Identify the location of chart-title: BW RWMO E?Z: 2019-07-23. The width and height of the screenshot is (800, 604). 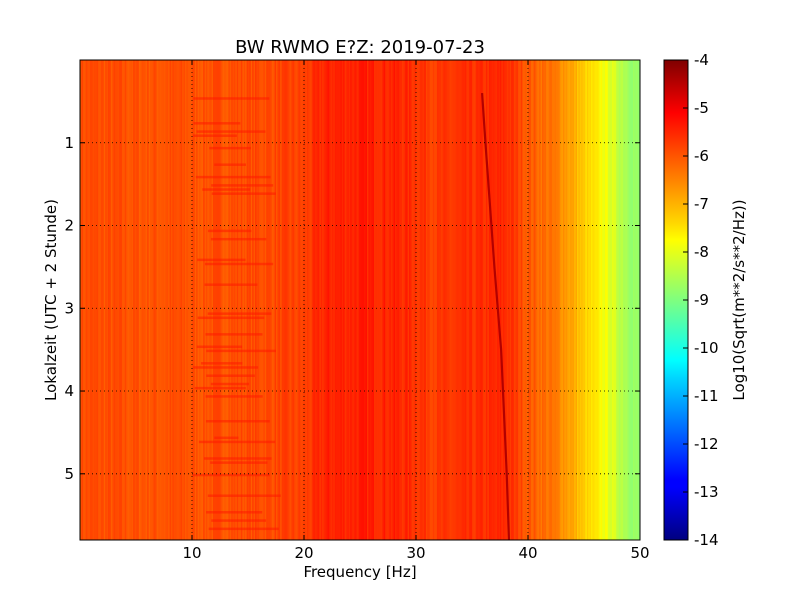
(360, 47).